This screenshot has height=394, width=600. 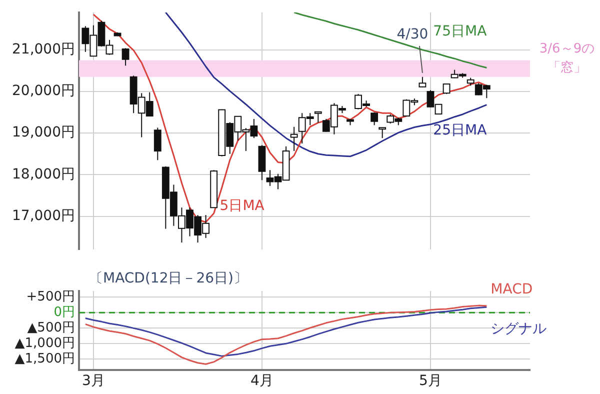 What do you see at coordinates (93, 381) in the screenshot?
I see `x-tick-label: 3月` at bounding box center [93, 381].